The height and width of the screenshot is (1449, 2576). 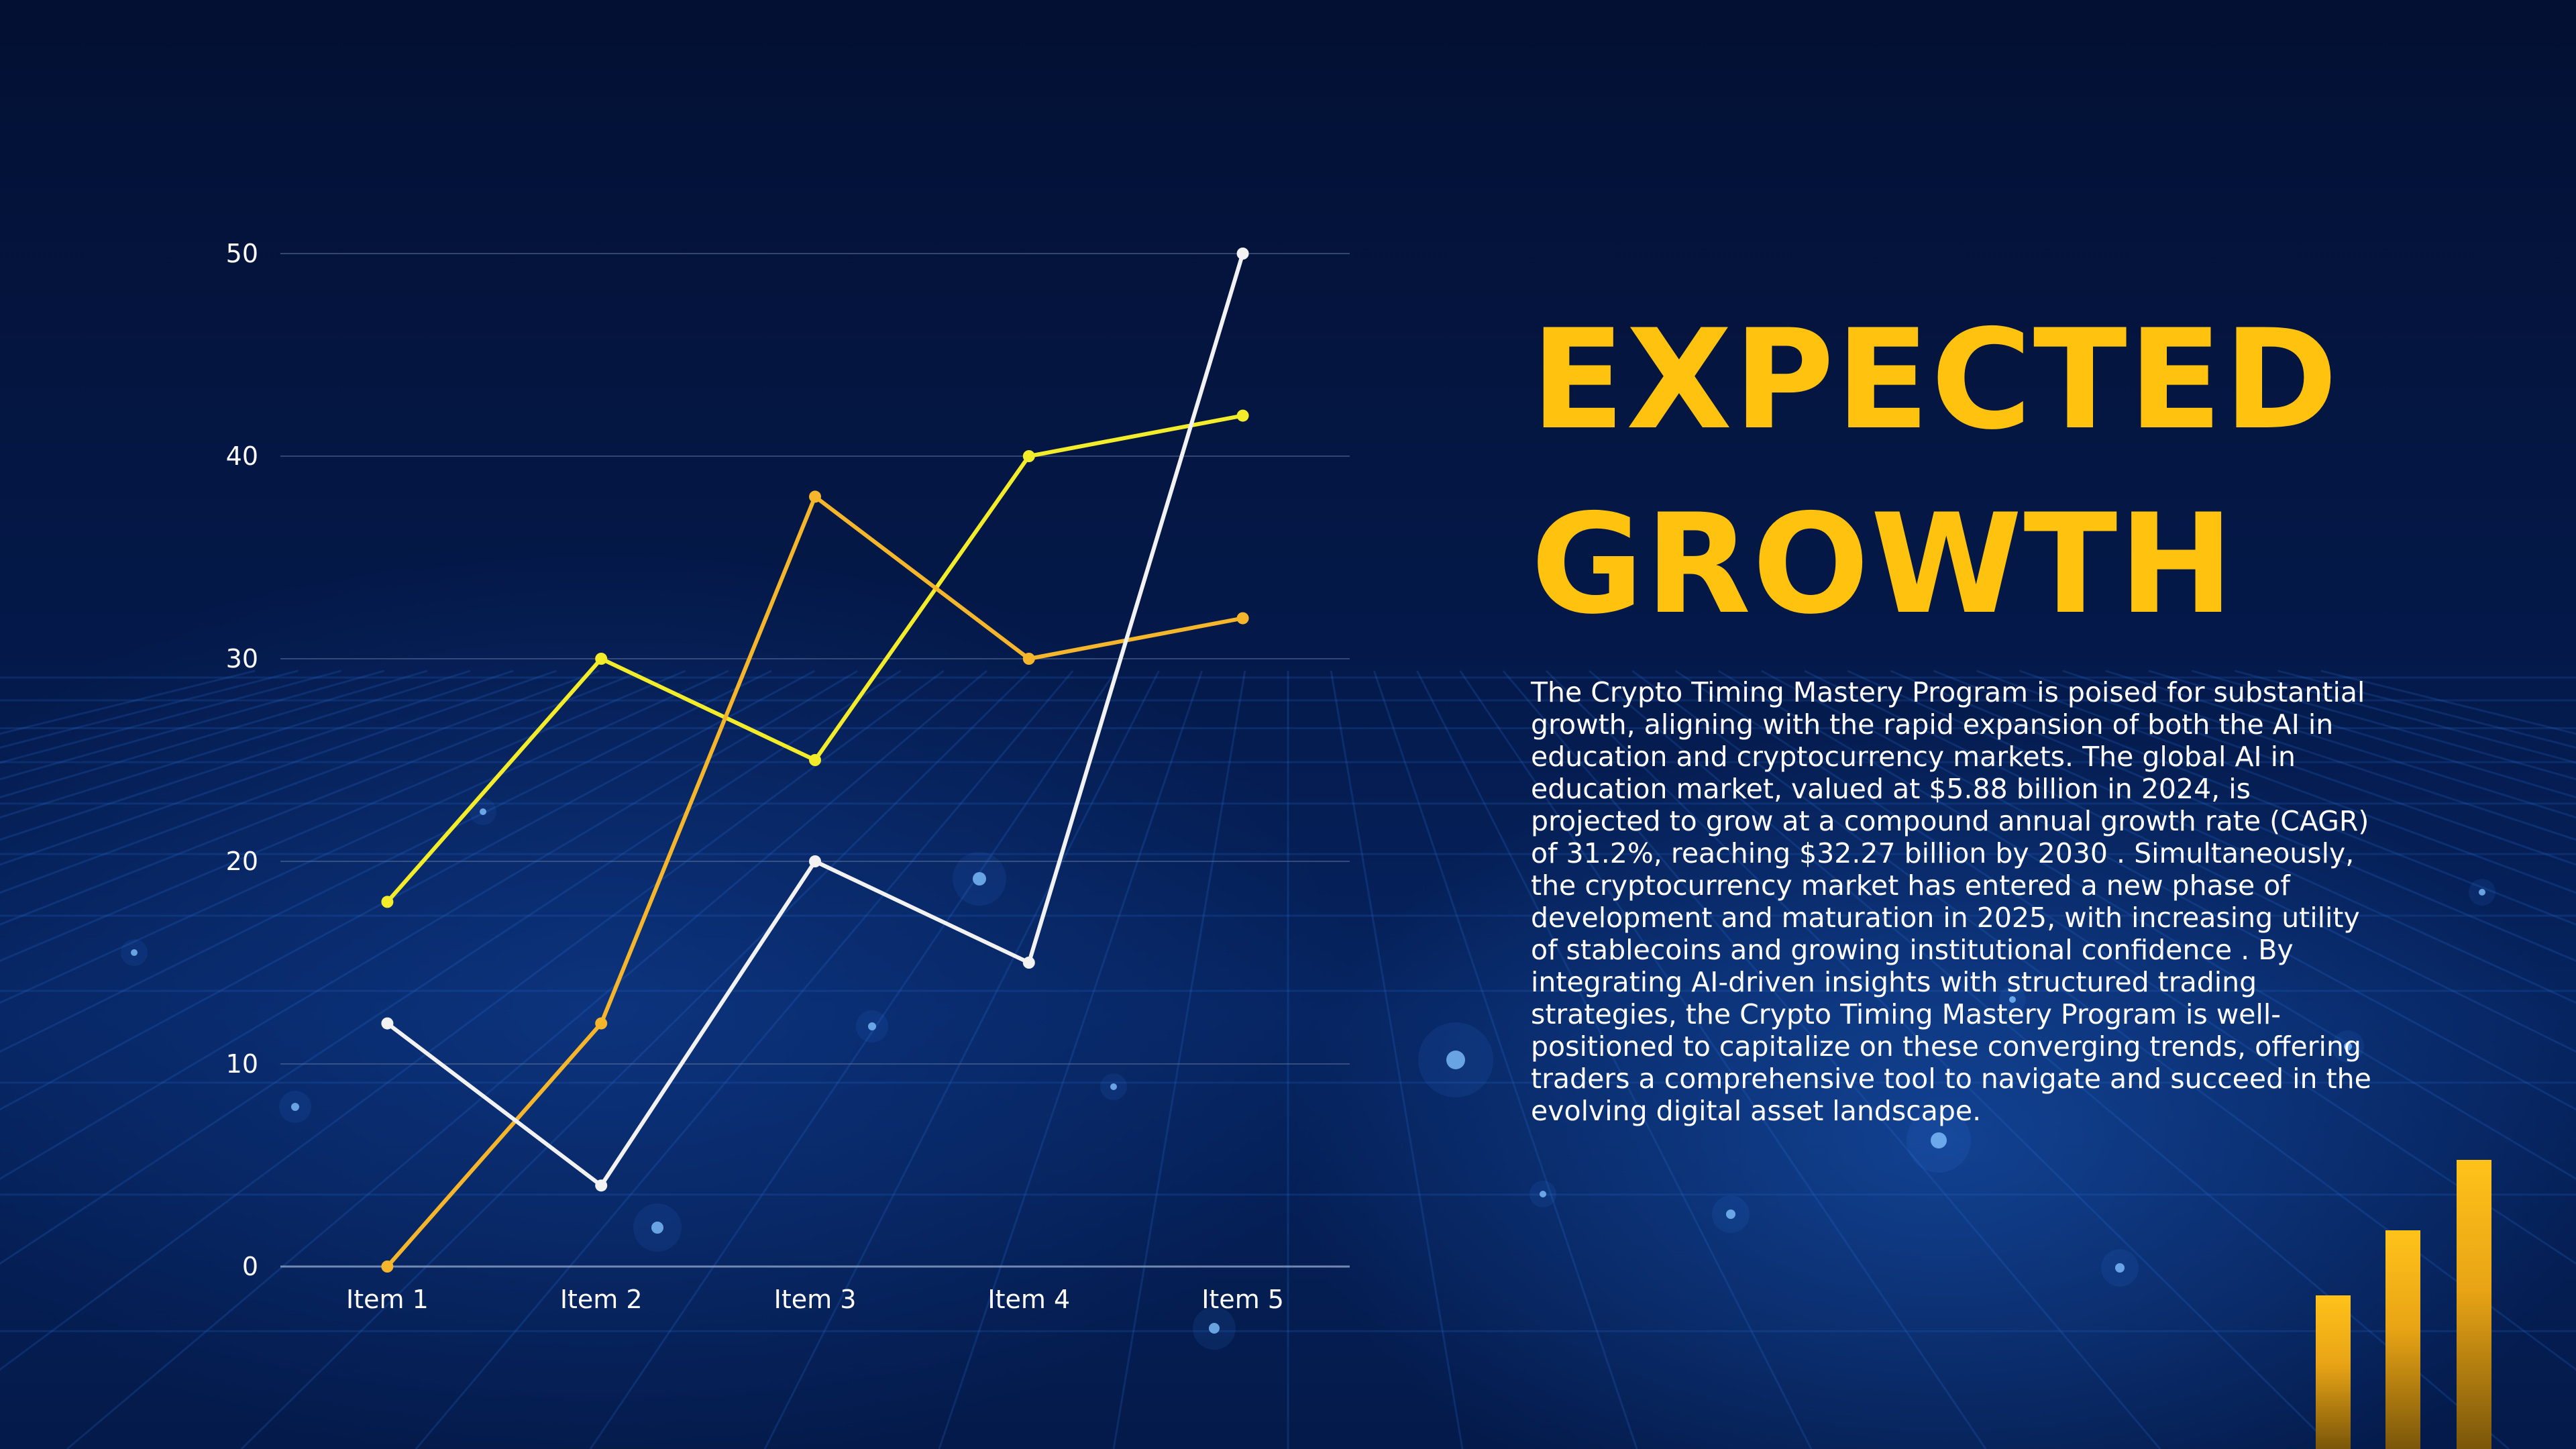 I want to click on x-tick-label: Item 2, so click(x=601, y=1299).